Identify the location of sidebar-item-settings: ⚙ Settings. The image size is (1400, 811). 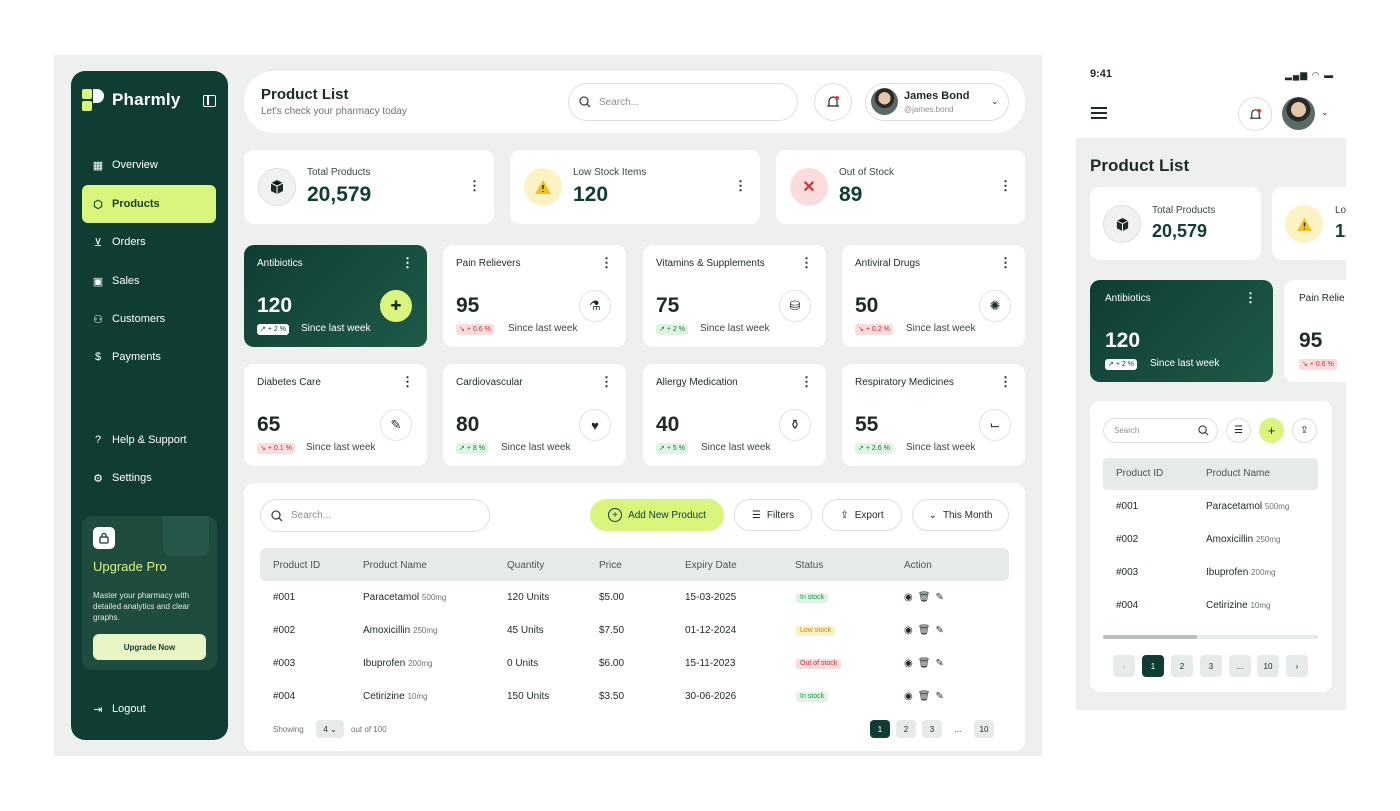
(149, 478).